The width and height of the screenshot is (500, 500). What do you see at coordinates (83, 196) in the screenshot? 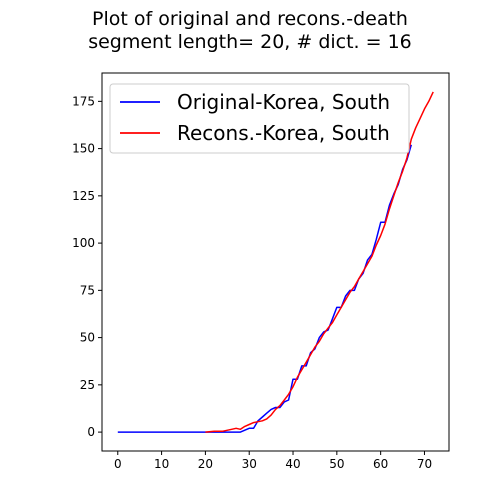
I see `y-tick-label: 125` at bounding box center [83, 196].